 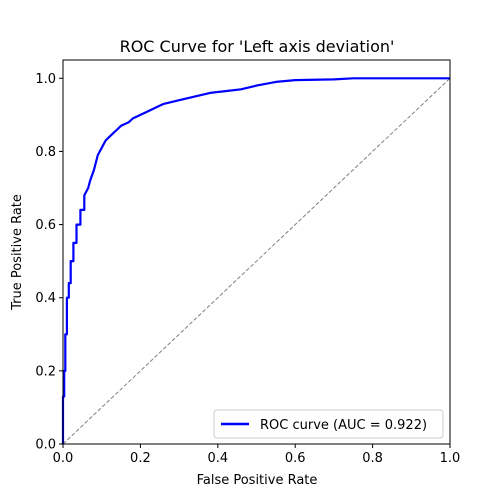 I want to click on x-tick-label: 1.0, so click(x=450, y=458).